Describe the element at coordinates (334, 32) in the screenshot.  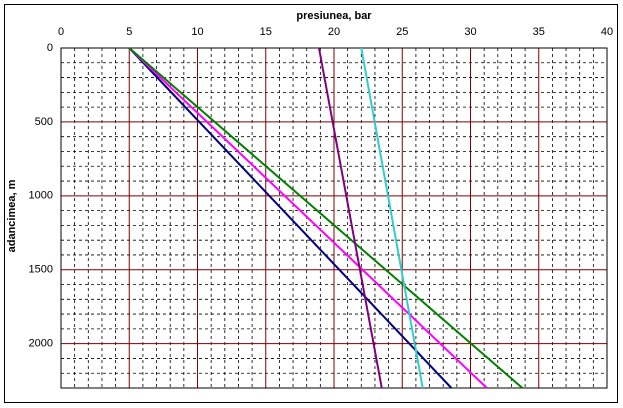
I see `x-tick-label: 20` at that location.